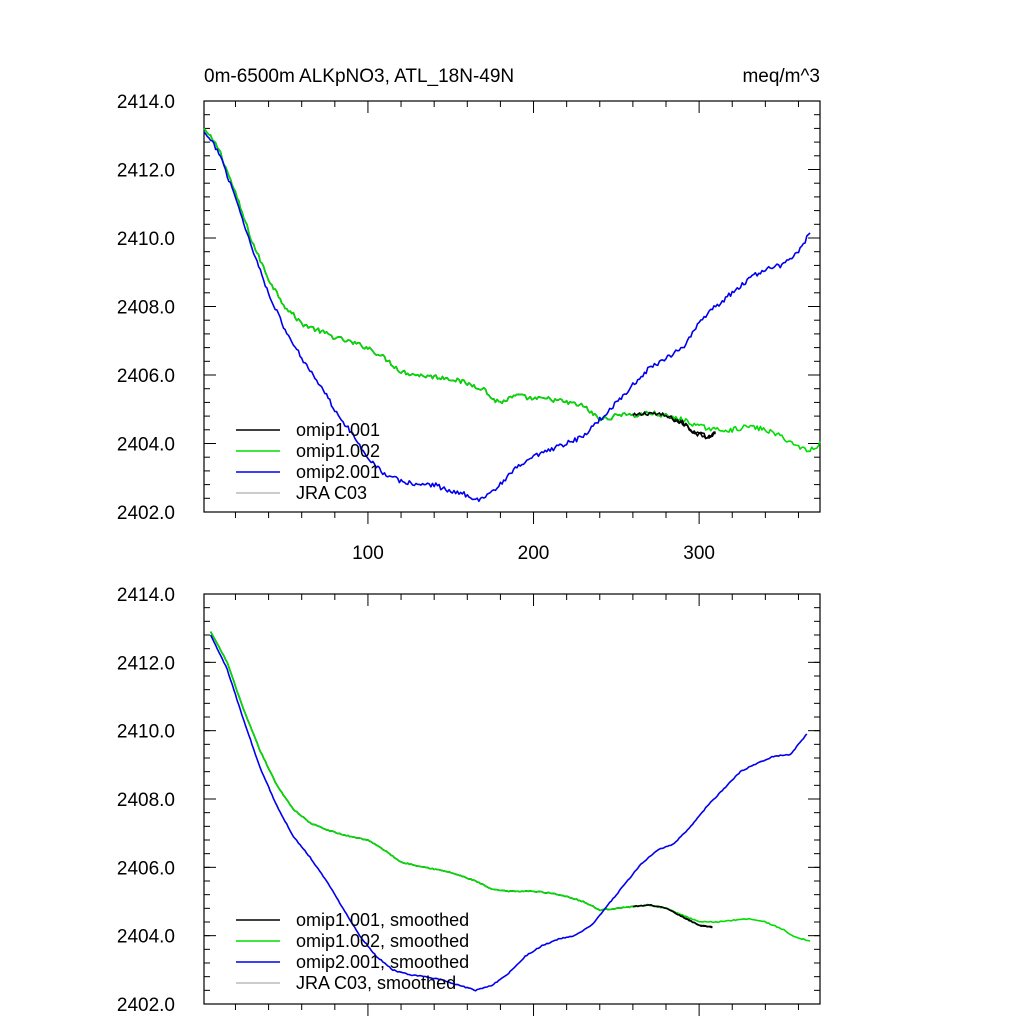  Describe the element at coordinates (376, 983) in the screenshot. I see `legend-label: JRA C03, smoothed` at that location.